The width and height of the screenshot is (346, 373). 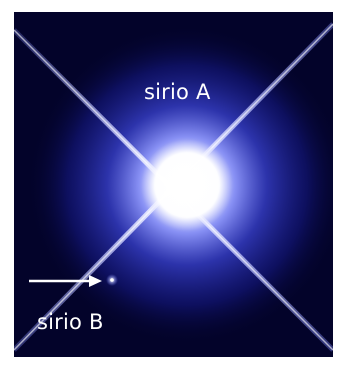 What do you see at coordinates (70, 322) in the screenshot?
I see `sirius-b-label: sirio B` at bounding box center [70, 322].